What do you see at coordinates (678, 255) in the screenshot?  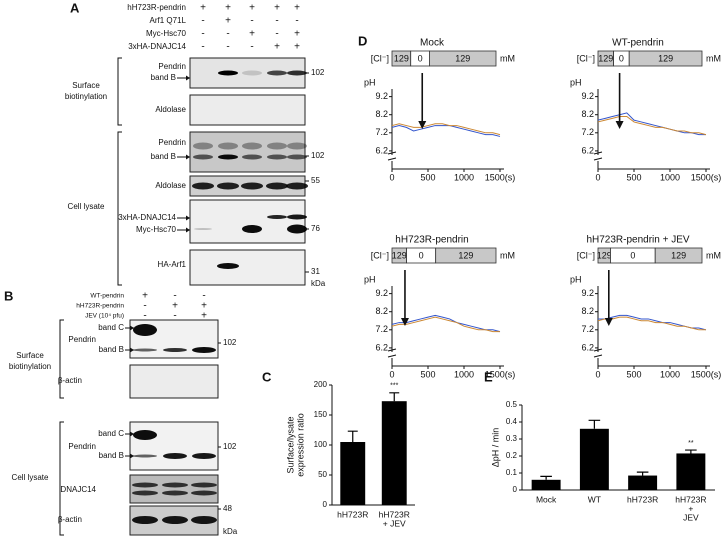 I see `cl-segment` at bounding box center [678, 255].